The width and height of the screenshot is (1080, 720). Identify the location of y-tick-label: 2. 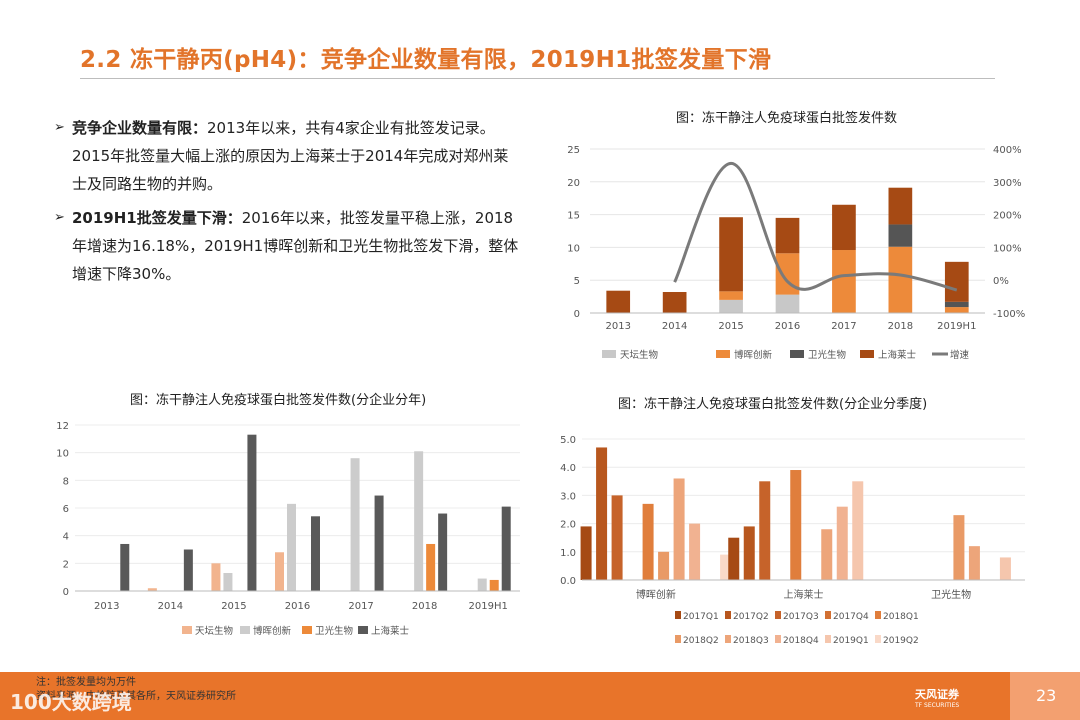
(66, 564).